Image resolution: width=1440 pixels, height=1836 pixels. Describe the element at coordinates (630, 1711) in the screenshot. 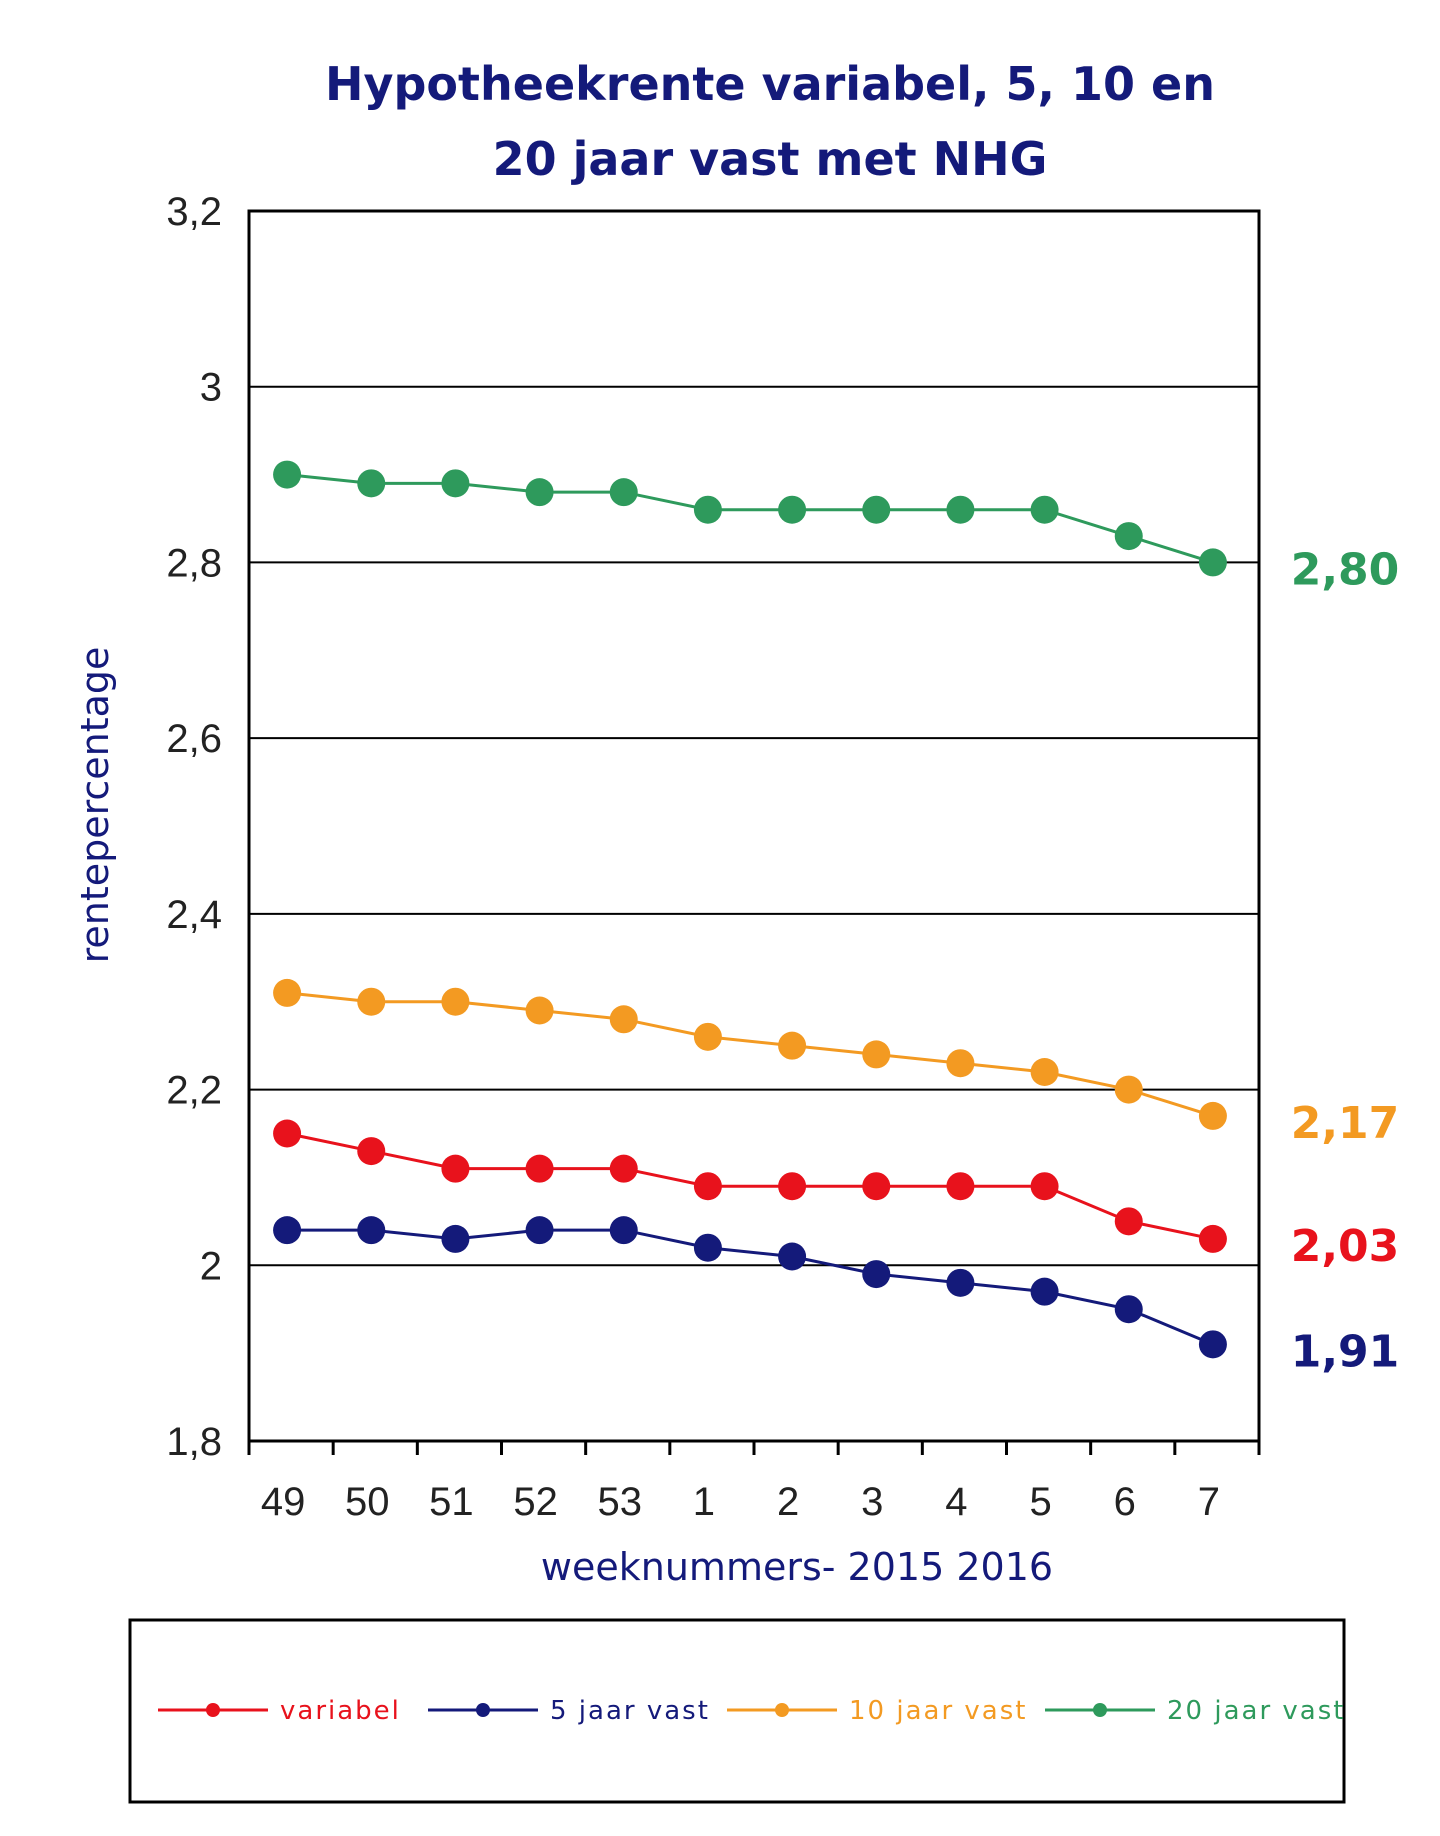

I see `legend-label: 5 jaar vast` at that location.